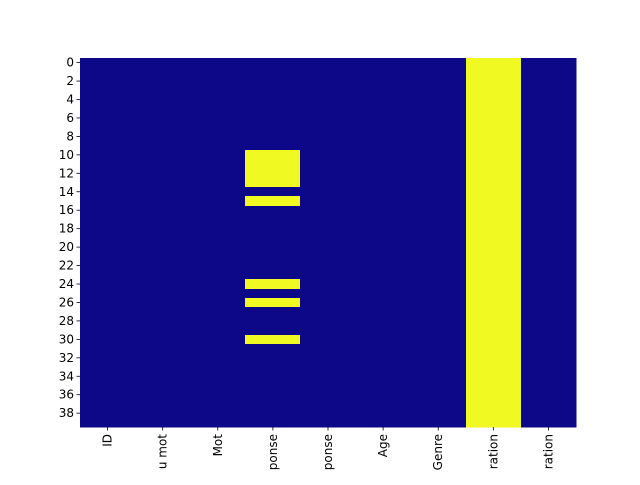 This screenshot has height=485, width=640. I want to click on y-tick-label: 8, so click(70, 136).